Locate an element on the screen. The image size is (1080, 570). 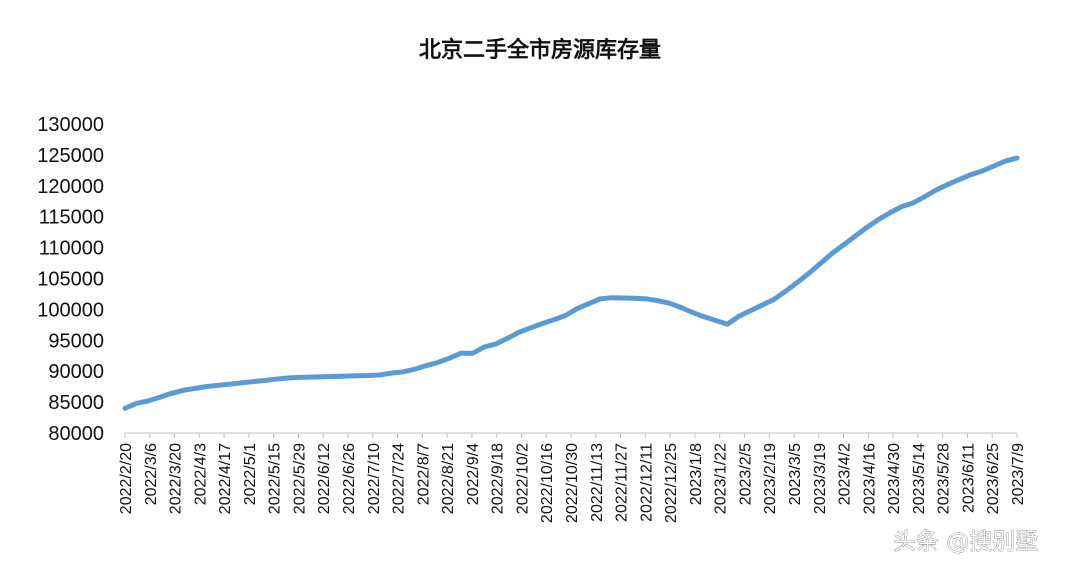
x-tick-label: 2023/5/28 is located at coordinates (944, 478).